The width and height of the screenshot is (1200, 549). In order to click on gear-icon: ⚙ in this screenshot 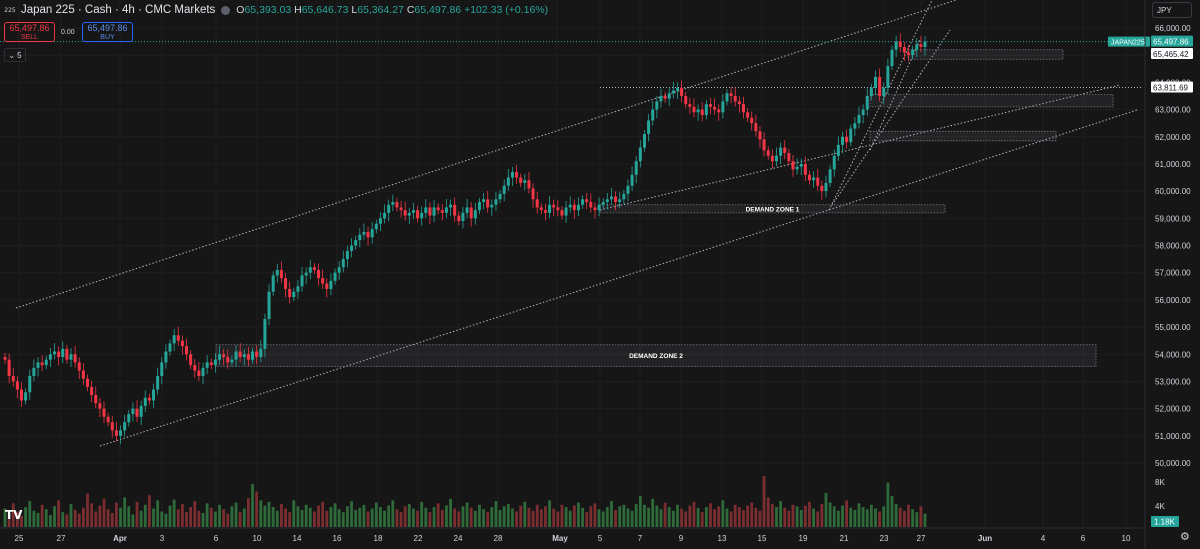, I will do `click(1185, 537)`.